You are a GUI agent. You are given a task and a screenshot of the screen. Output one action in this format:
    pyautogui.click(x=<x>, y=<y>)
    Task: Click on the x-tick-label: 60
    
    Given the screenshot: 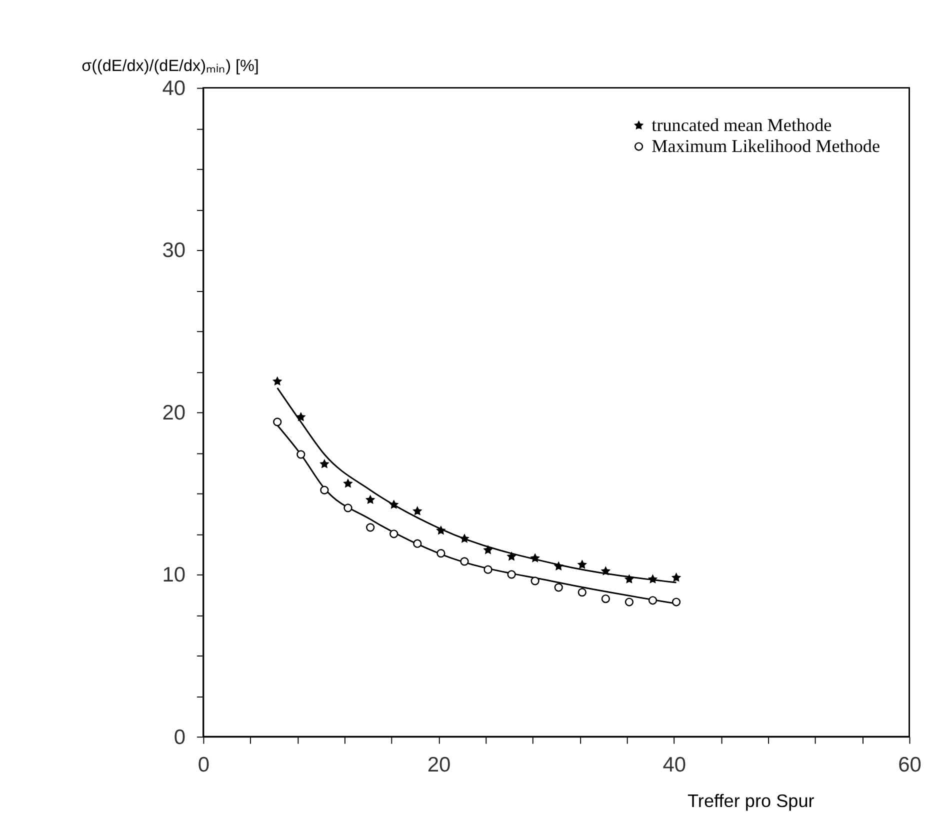 What is the action you would take?
    pyautogui.click(x=910, y=764)
    